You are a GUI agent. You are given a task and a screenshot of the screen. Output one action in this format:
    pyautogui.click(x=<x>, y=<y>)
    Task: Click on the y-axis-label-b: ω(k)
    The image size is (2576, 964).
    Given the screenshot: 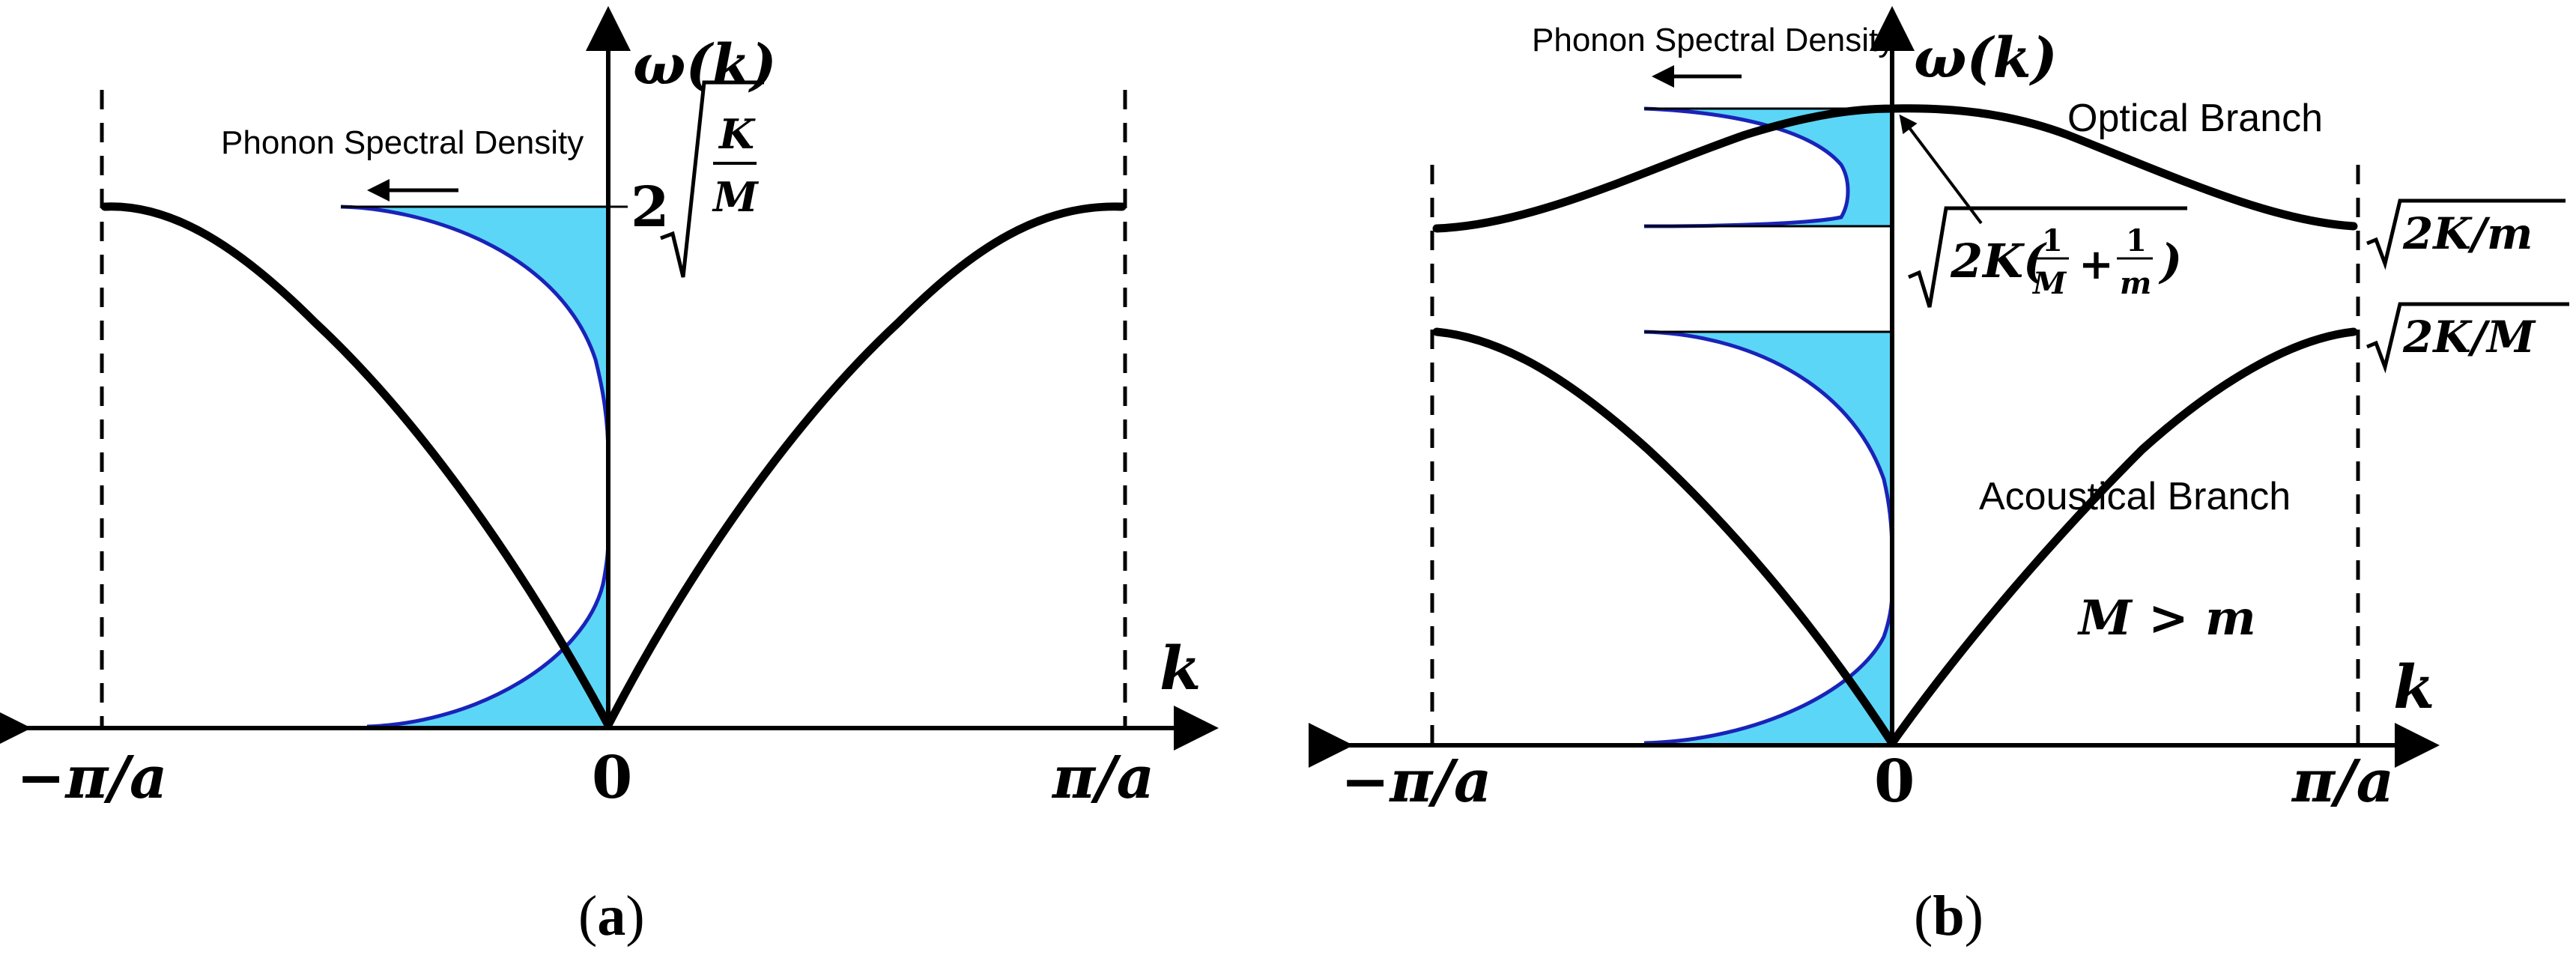 What is the action you would take?
    pyautogui.click(x=1986, y=58)
    